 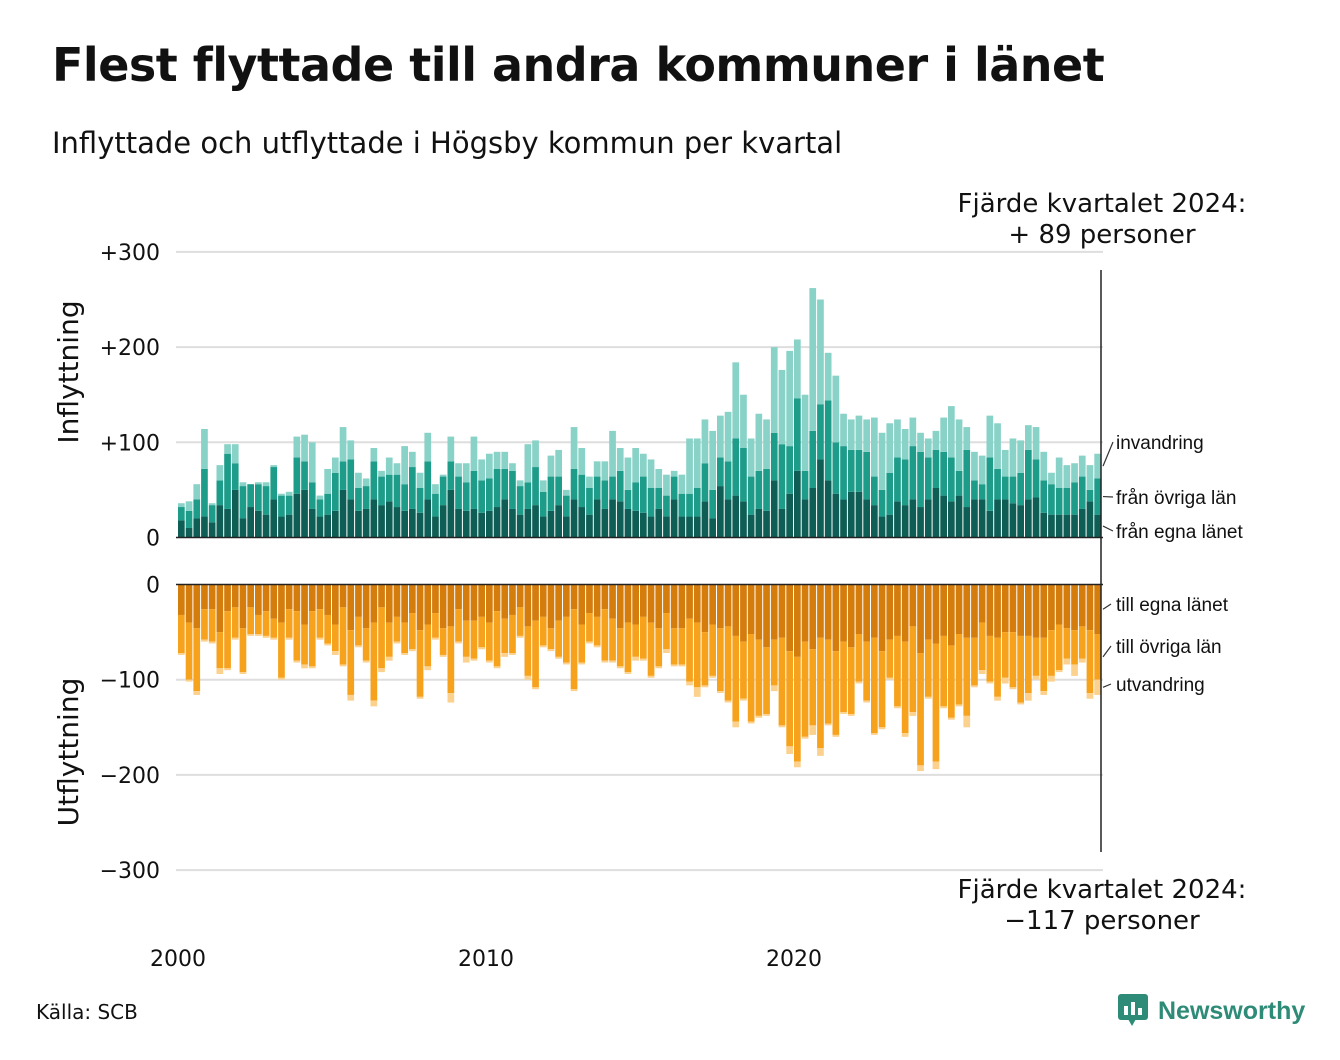 What do you see at coordinates (1102, 235) in the screenshot?
I see `annotation-top-line2: + 89 personer` at bounding box center [1102, 235].